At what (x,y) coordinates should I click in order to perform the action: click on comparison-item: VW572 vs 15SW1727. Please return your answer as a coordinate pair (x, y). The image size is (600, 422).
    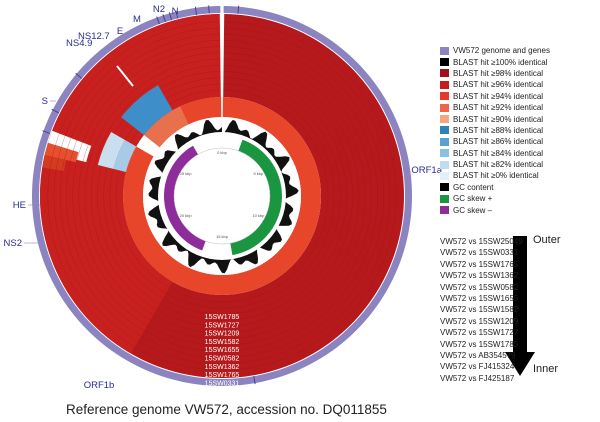
    Looking at the image, I should click on (479, 333).